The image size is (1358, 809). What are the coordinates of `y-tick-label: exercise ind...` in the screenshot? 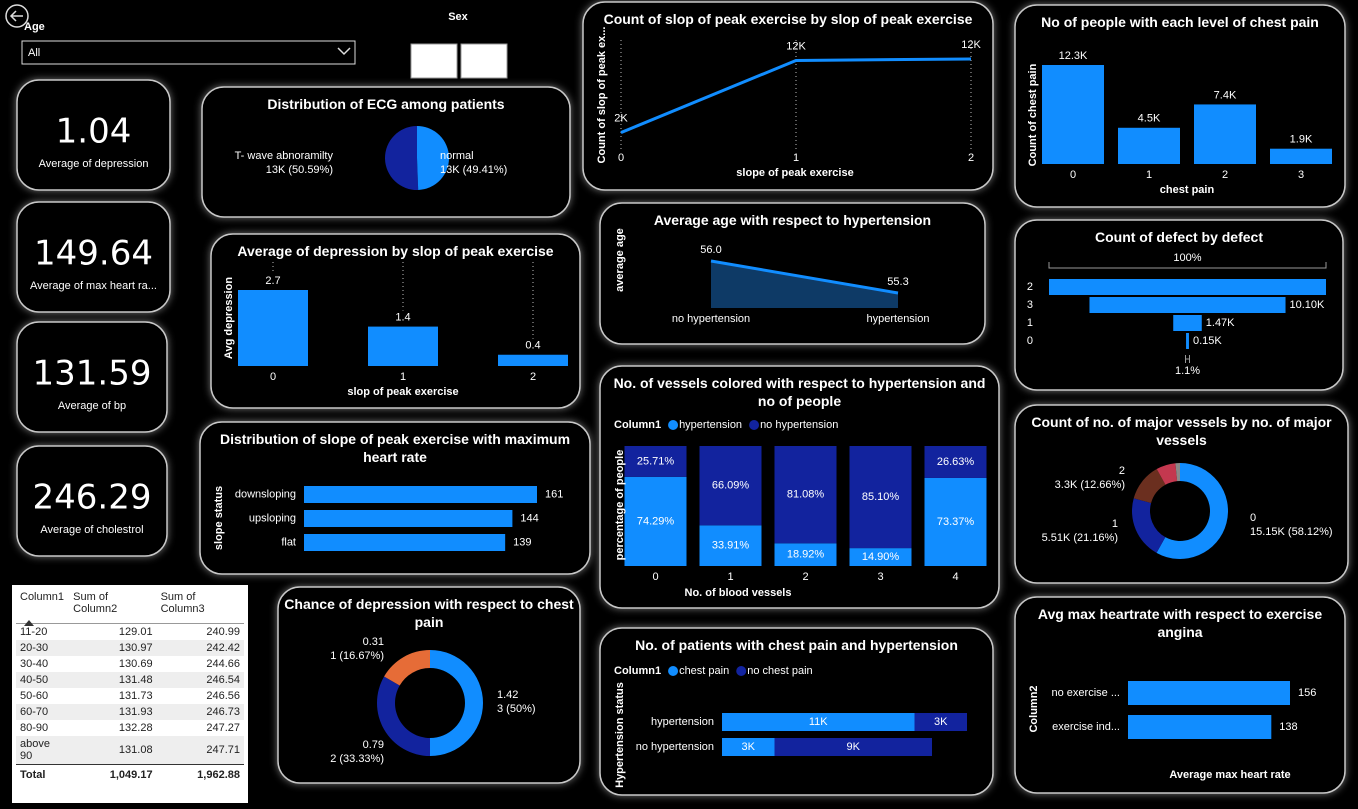 It's located at (1086, 727).